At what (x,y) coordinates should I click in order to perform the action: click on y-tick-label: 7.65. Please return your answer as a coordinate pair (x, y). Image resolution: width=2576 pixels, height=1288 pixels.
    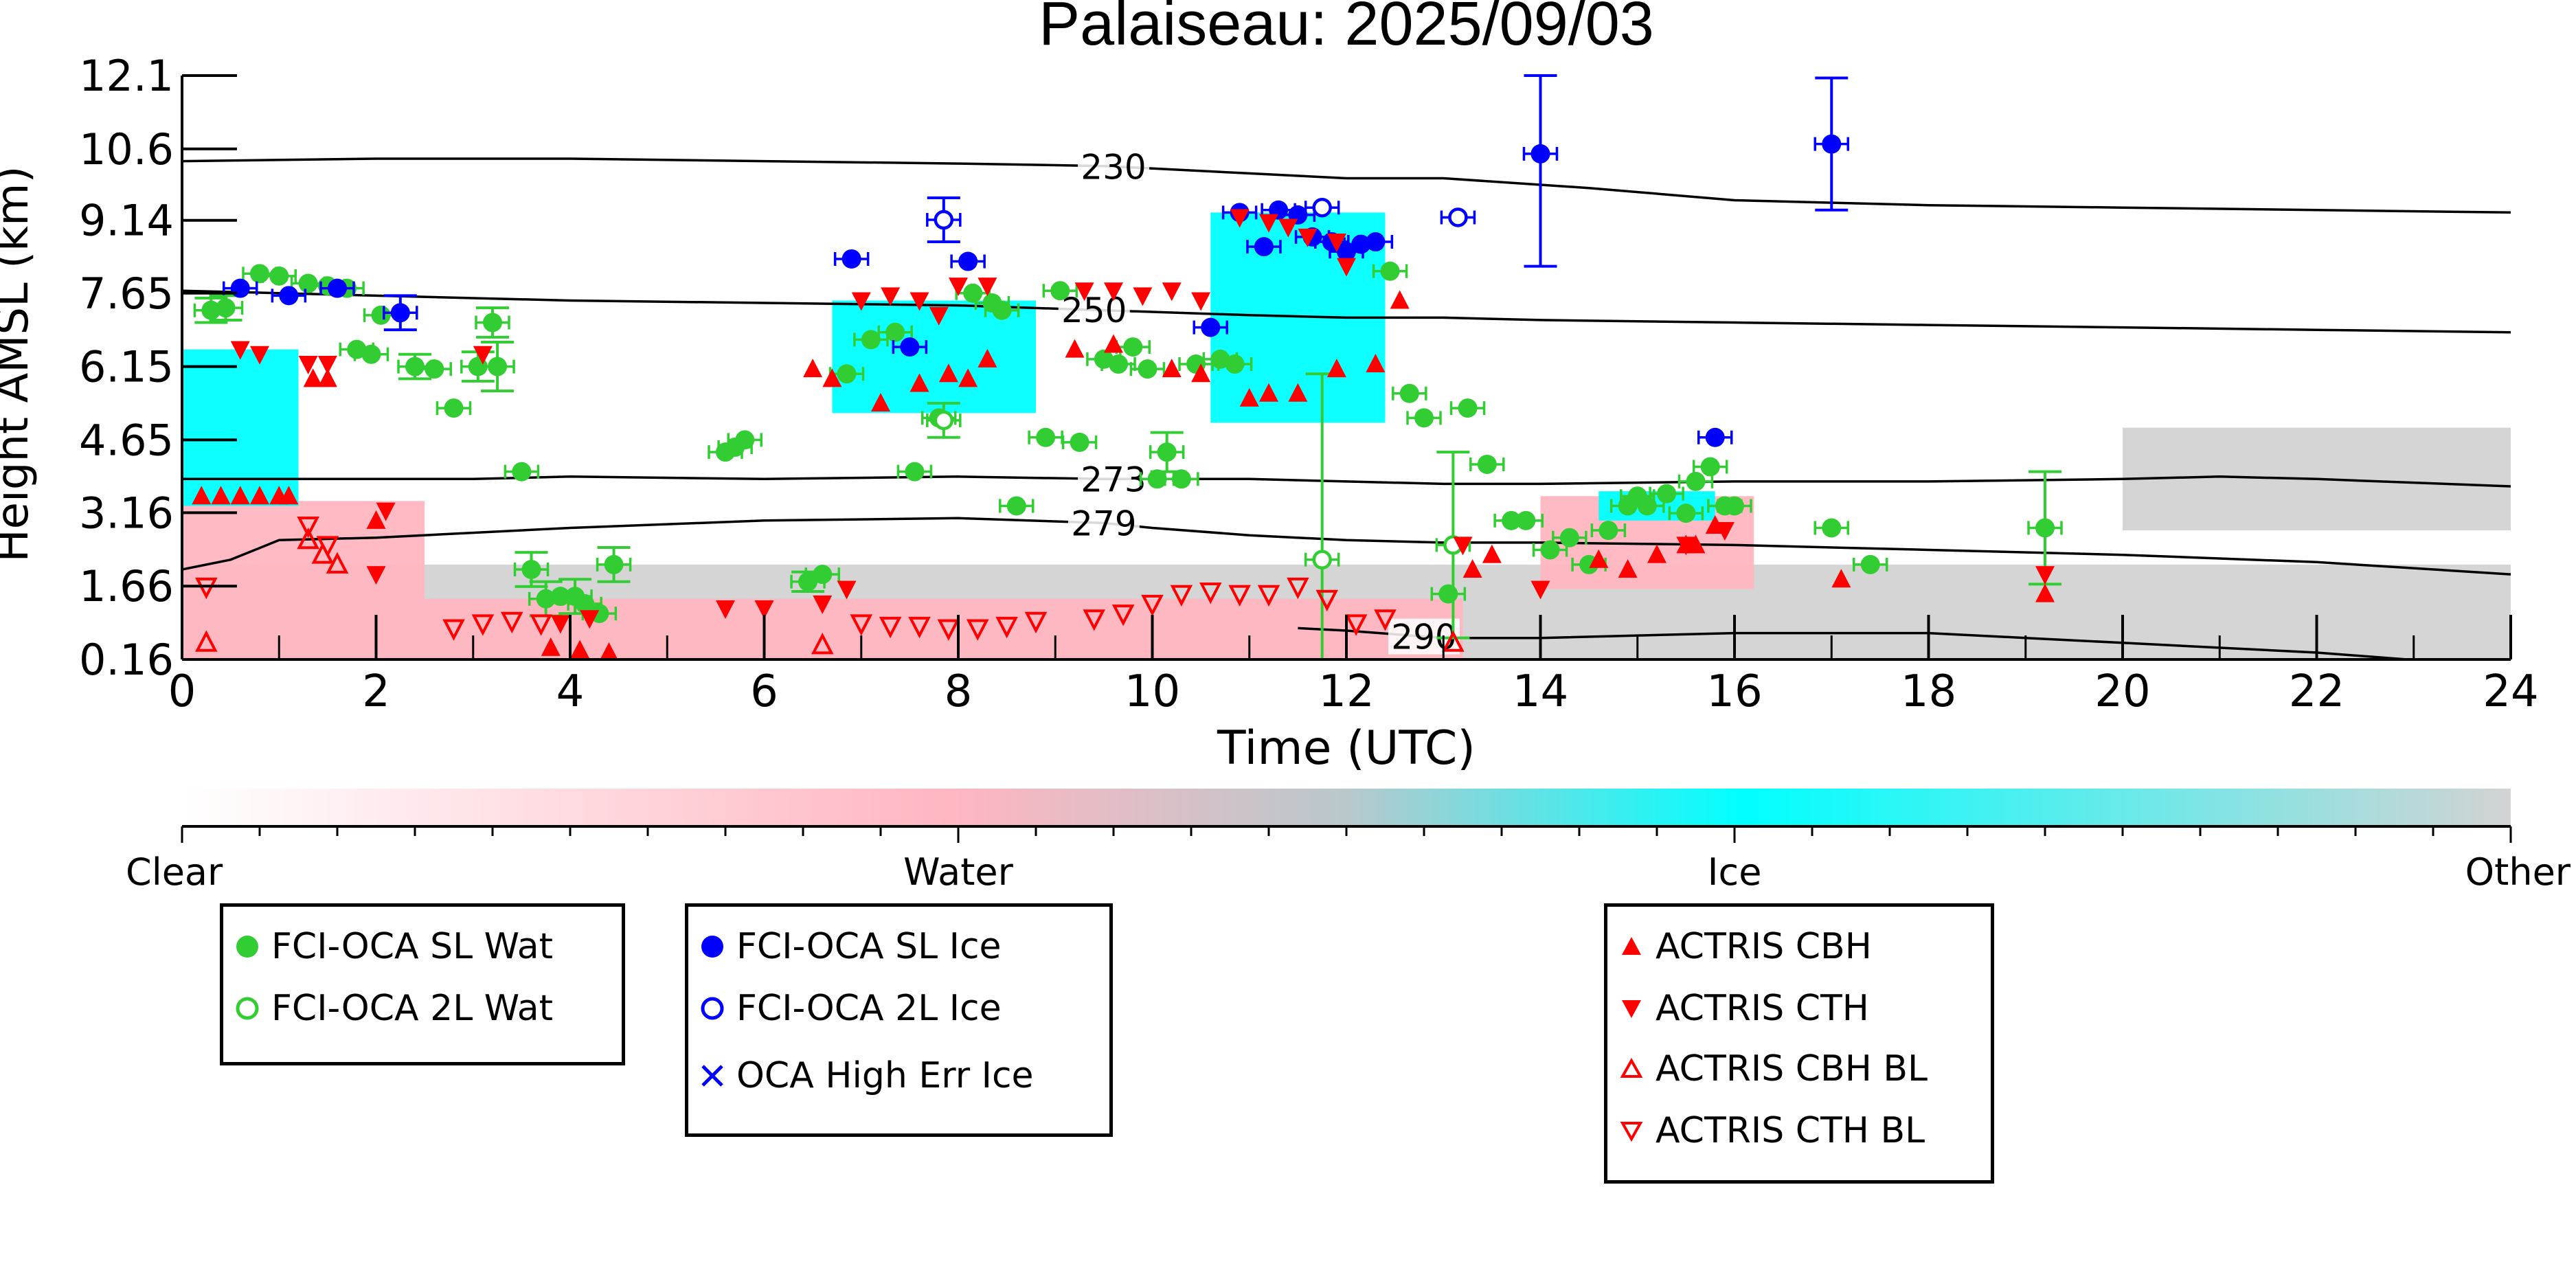
    Looking at the image, I should click on (126, 294).